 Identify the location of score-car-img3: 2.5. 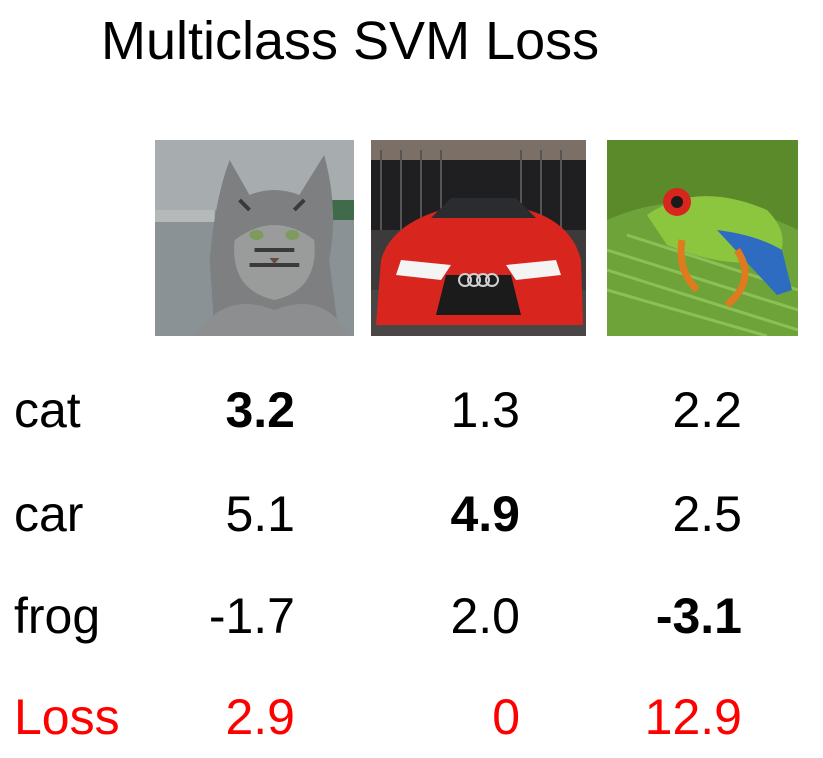
(707, 514).